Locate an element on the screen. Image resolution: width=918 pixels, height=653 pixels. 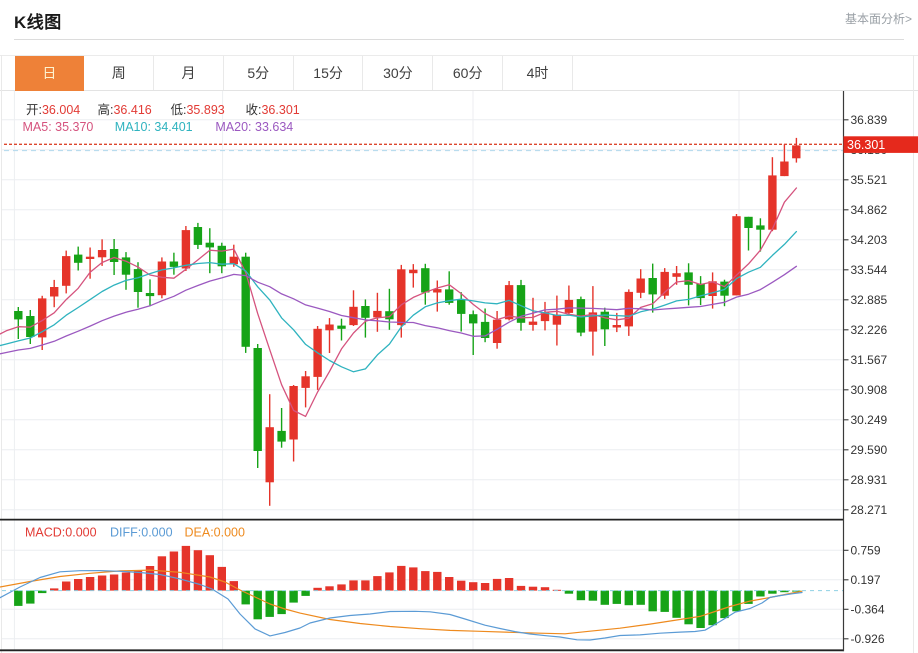
svg-text: -0.926 is located at coordinates (868, 639).